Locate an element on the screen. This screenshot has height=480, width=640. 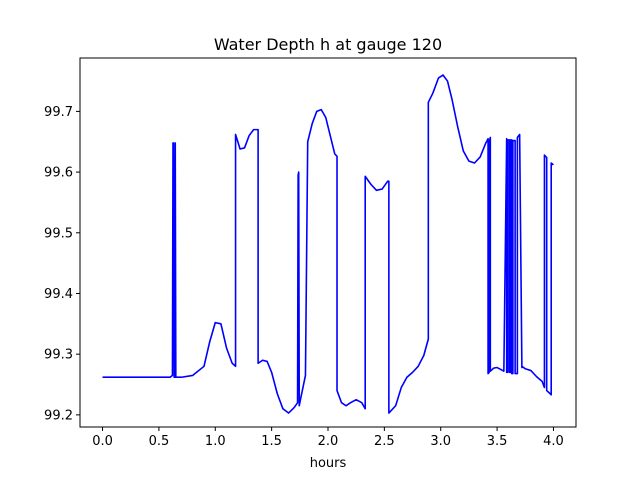
x-tick-label: 3.0 is located at coordinates (440, 441).